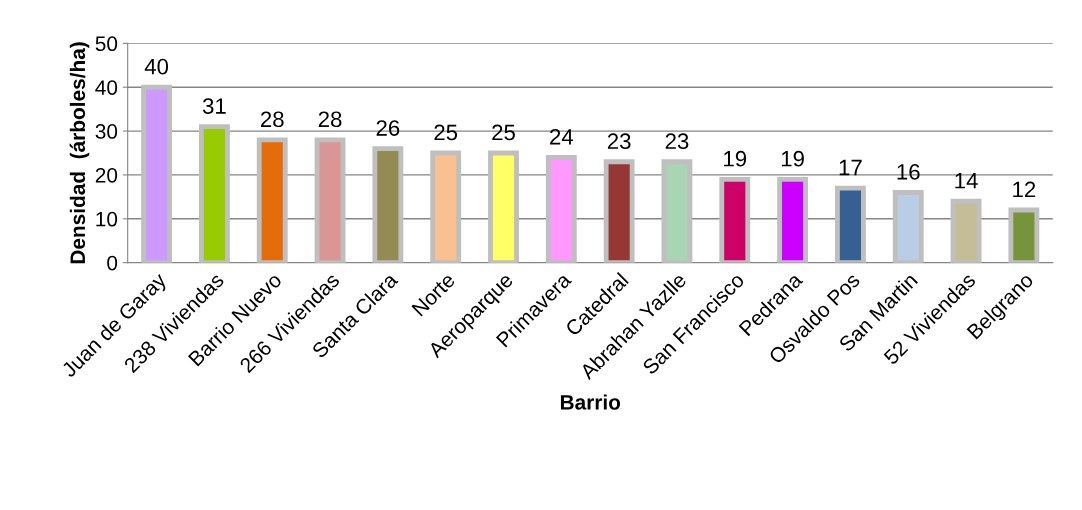 The width and height of the screenshot is (1082, 510). I want to click on data-label: 31, so click(214, 106).